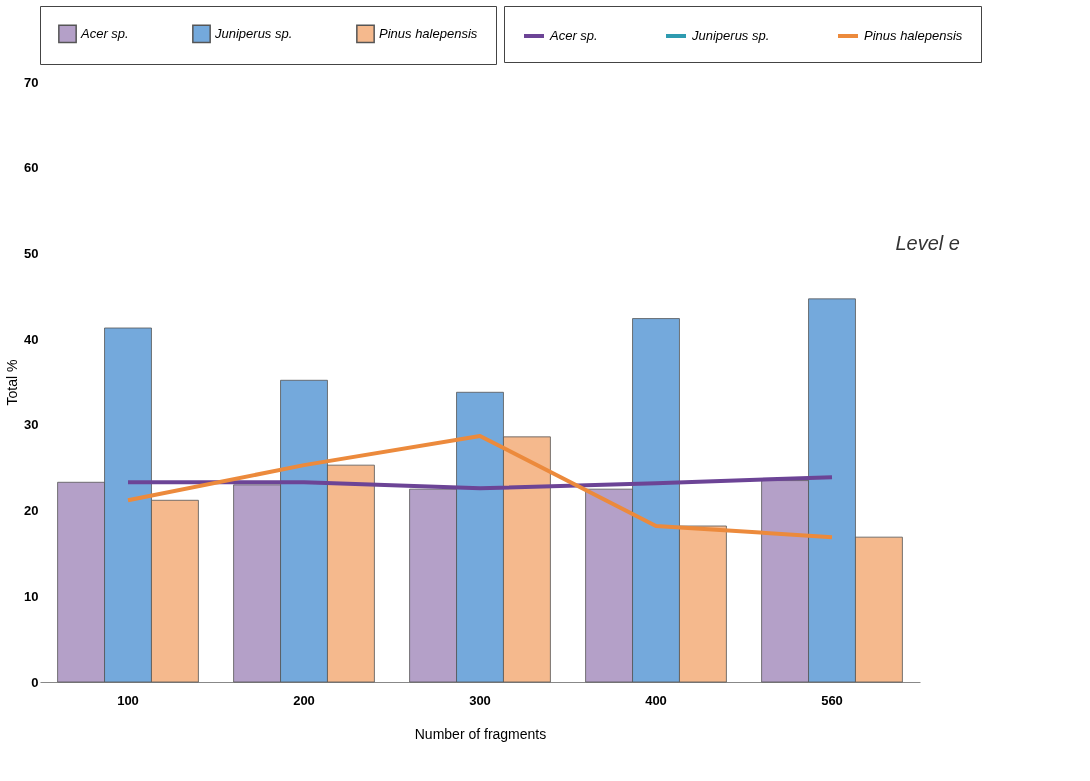 The width and height of the screenshot is (1090, 781). What do you see at coordinates (35, 682) in the screenshot?
I see `y-tick-label: 0` at bounding box center [35, 682].